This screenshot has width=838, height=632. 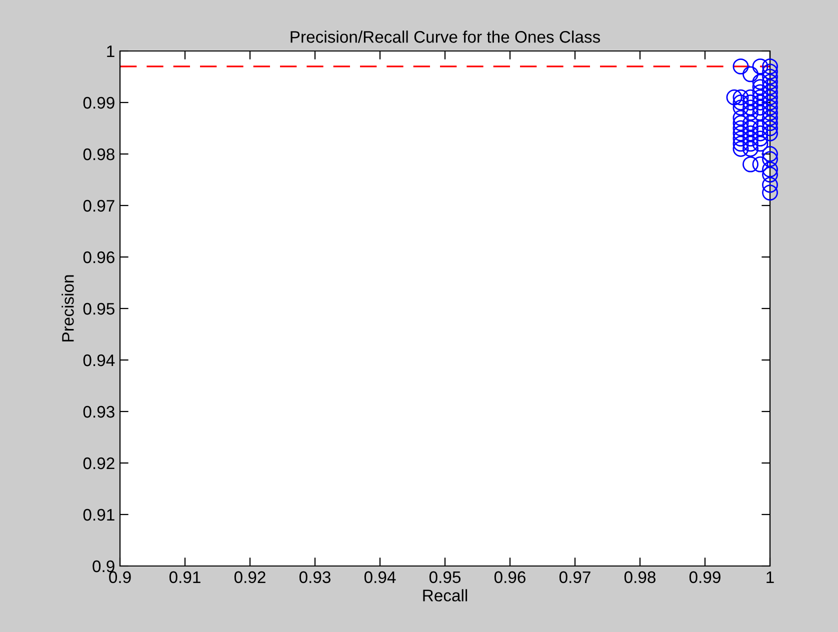 I want to click on x-tick-label: 0.99, so click(x=704, y=577).